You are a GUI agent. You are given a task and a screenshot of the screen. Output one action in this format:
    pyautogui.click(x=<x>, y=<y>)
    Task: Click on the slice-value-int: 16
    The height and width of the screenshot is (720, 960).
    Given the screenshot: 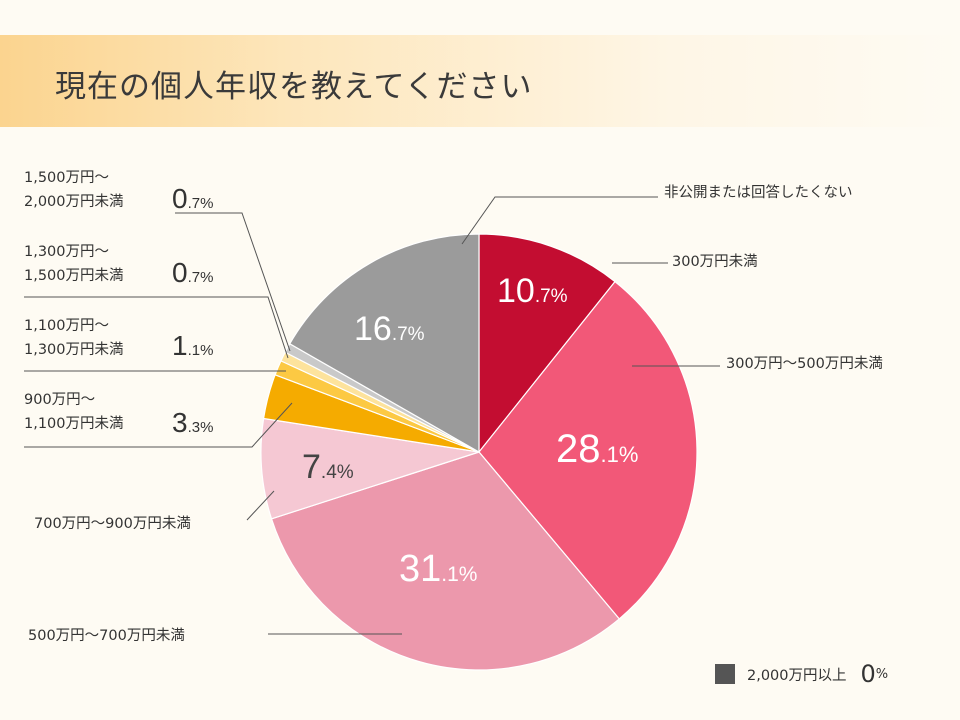 What is the action you would take?
    pyautogui.click(x=373, y=329)
    